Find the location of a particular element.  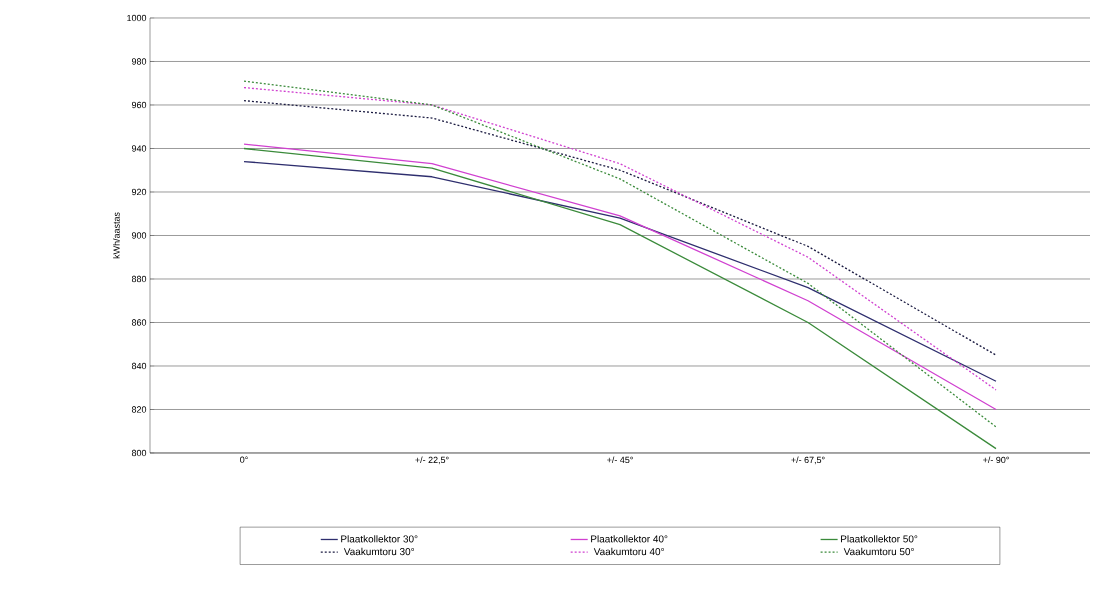

y-tick-label: 940 is located at coordinates (139, 148).